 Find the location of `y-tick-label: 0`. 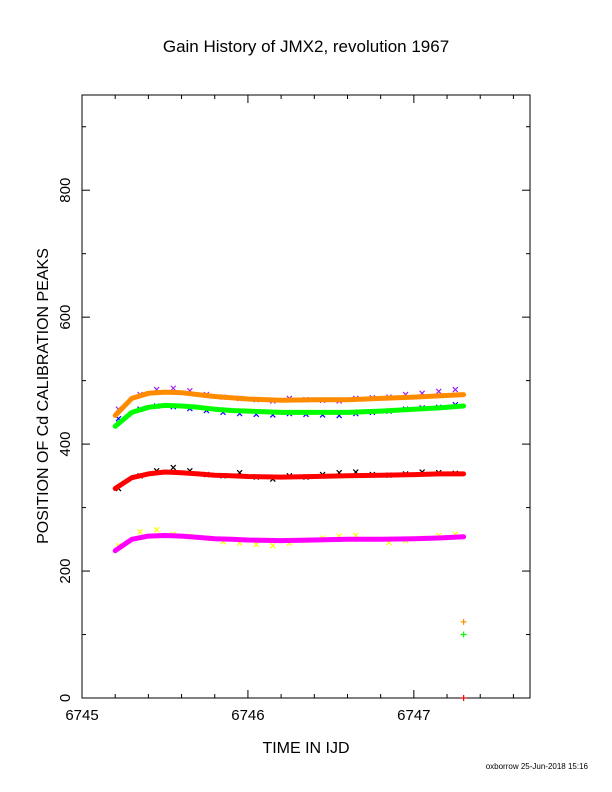

y-tick-label: 0 is located at coordinates (65, 698).